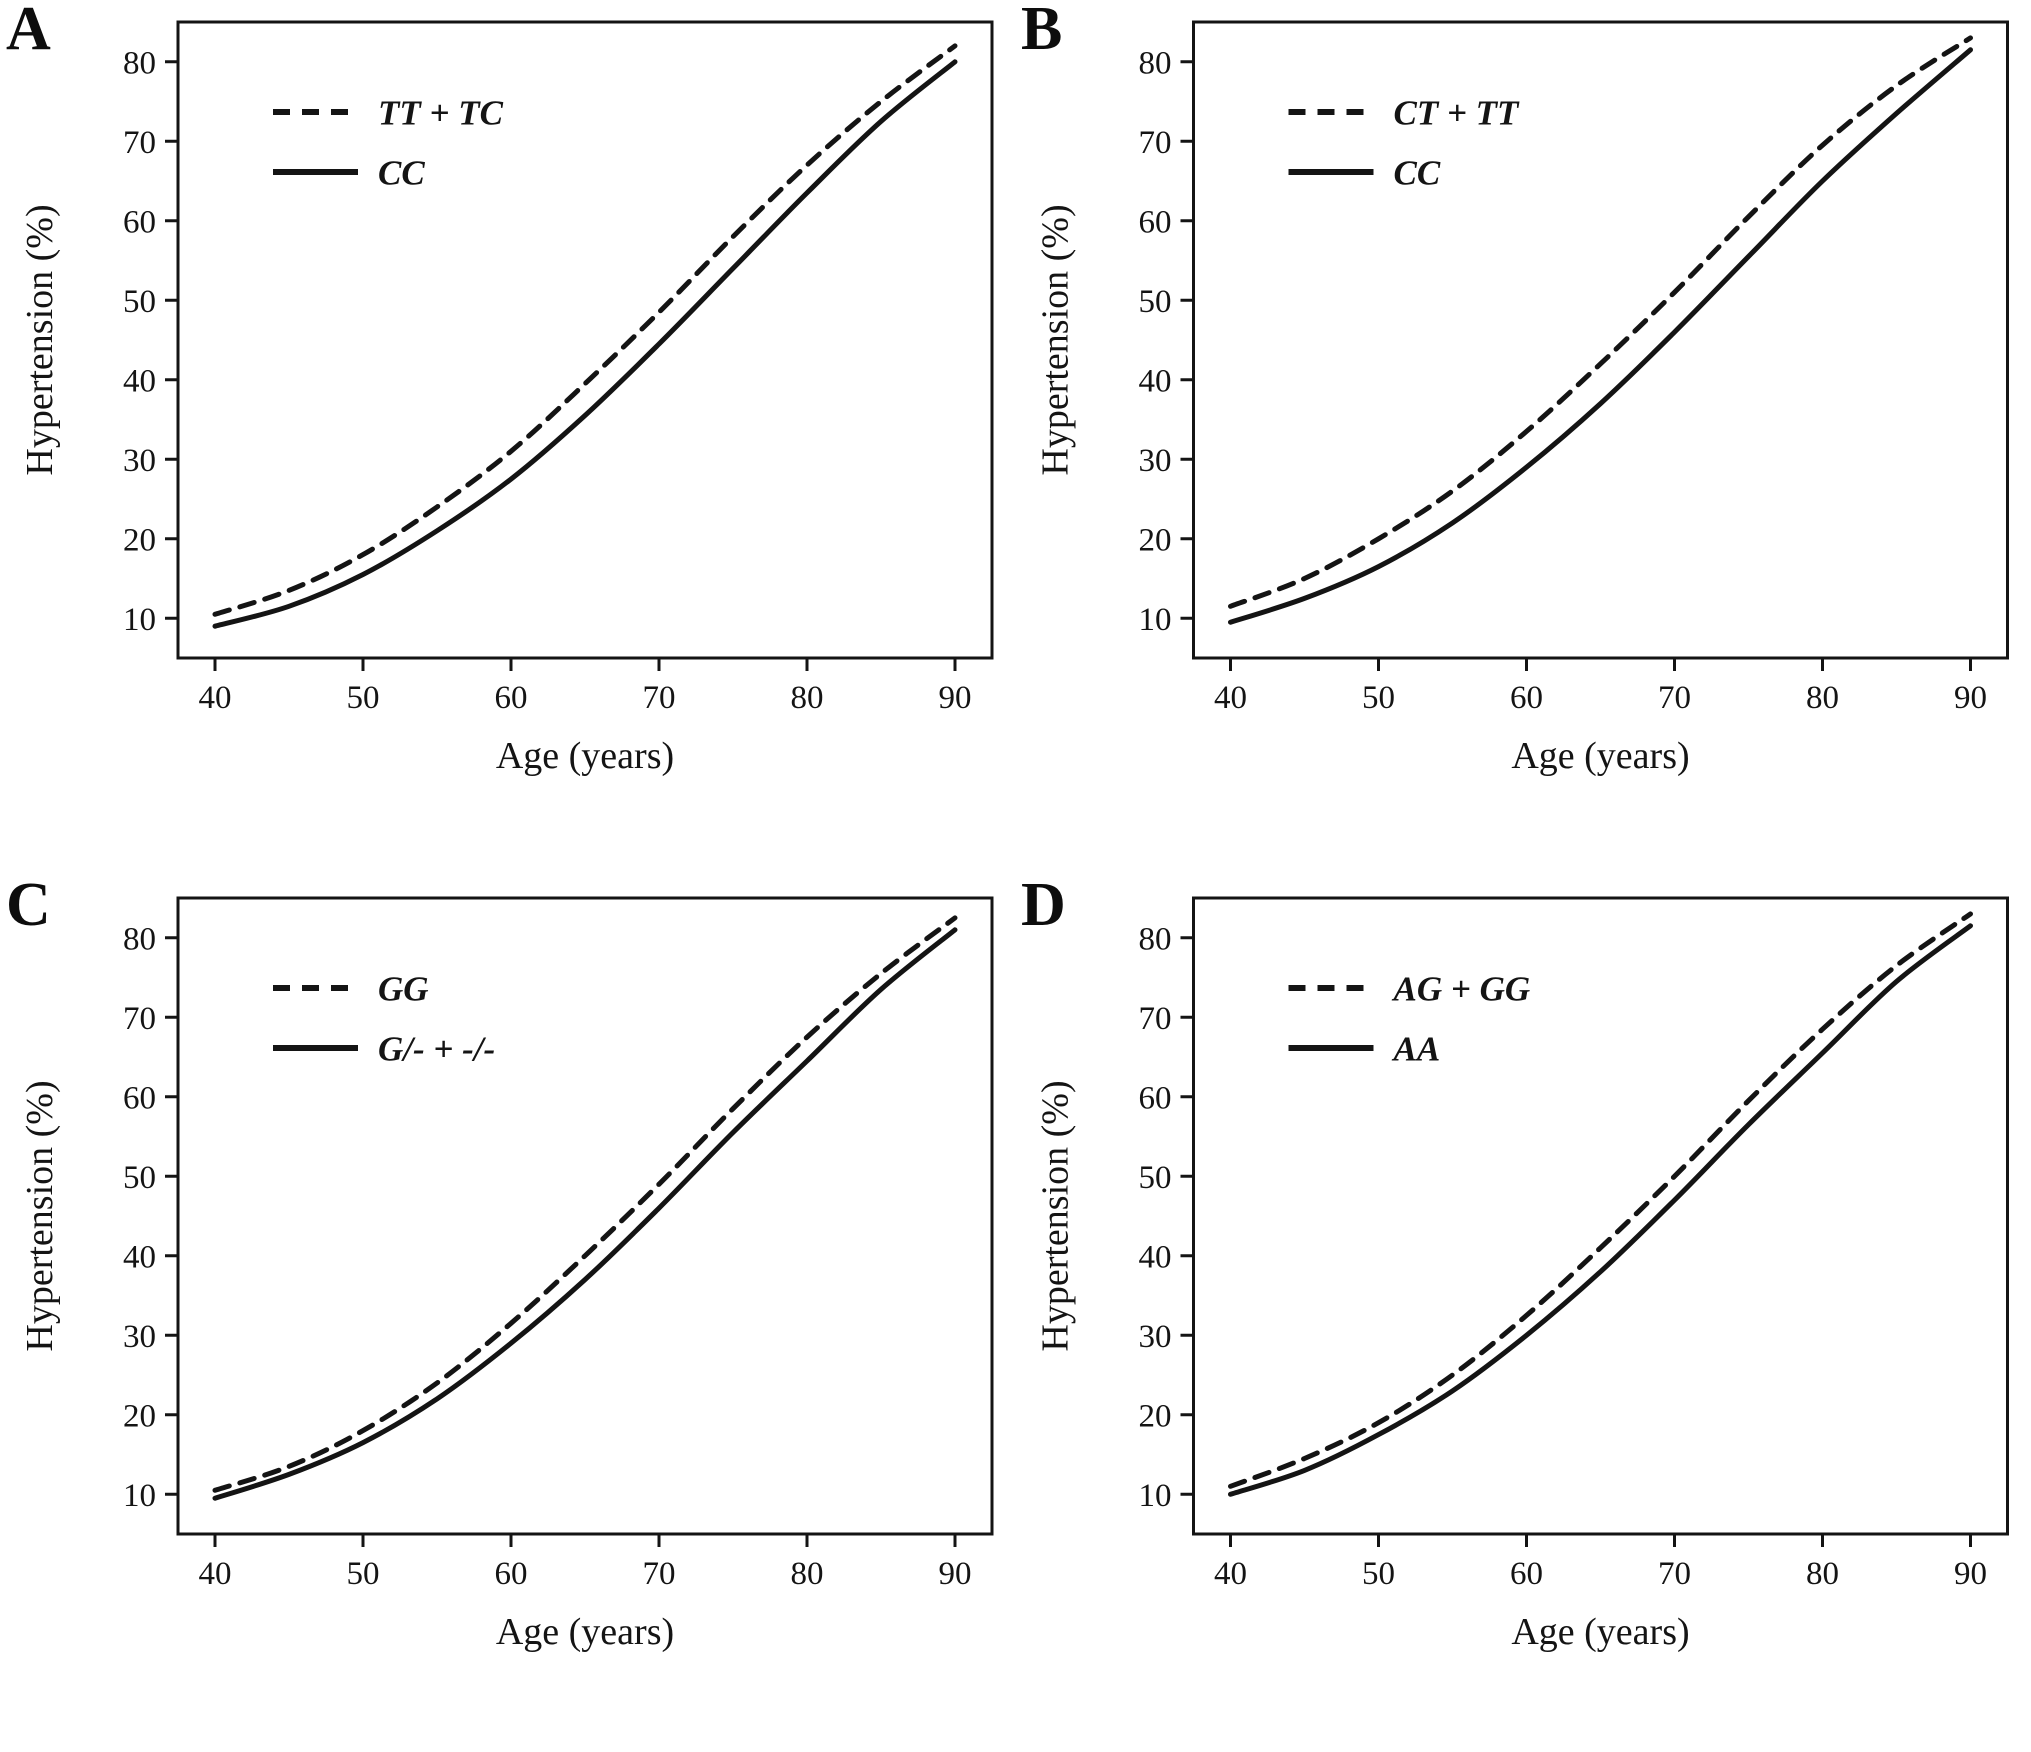 This screenshot has width=2031, height=1752. I want to click on legend-label: CT + TT, so click(1457, 112).